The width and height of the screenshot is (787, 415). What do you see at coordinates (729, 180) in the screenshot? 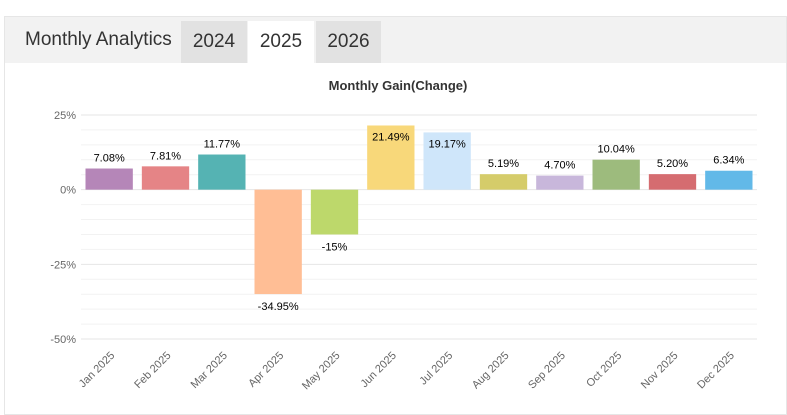
I see `bar-dec-2025` at bounding box center [729, 180].